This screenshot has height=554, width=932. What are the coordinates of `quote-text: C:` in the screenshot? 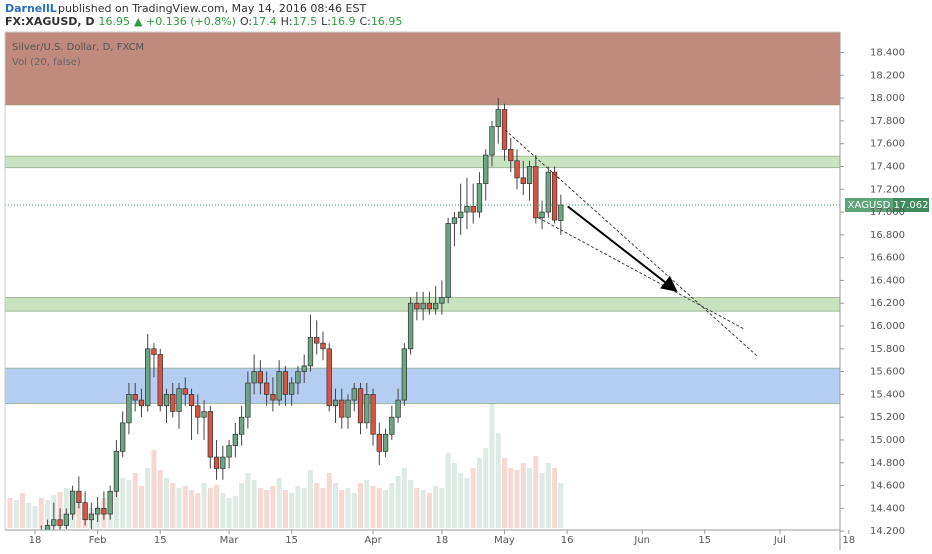 It's located at (364, 21).